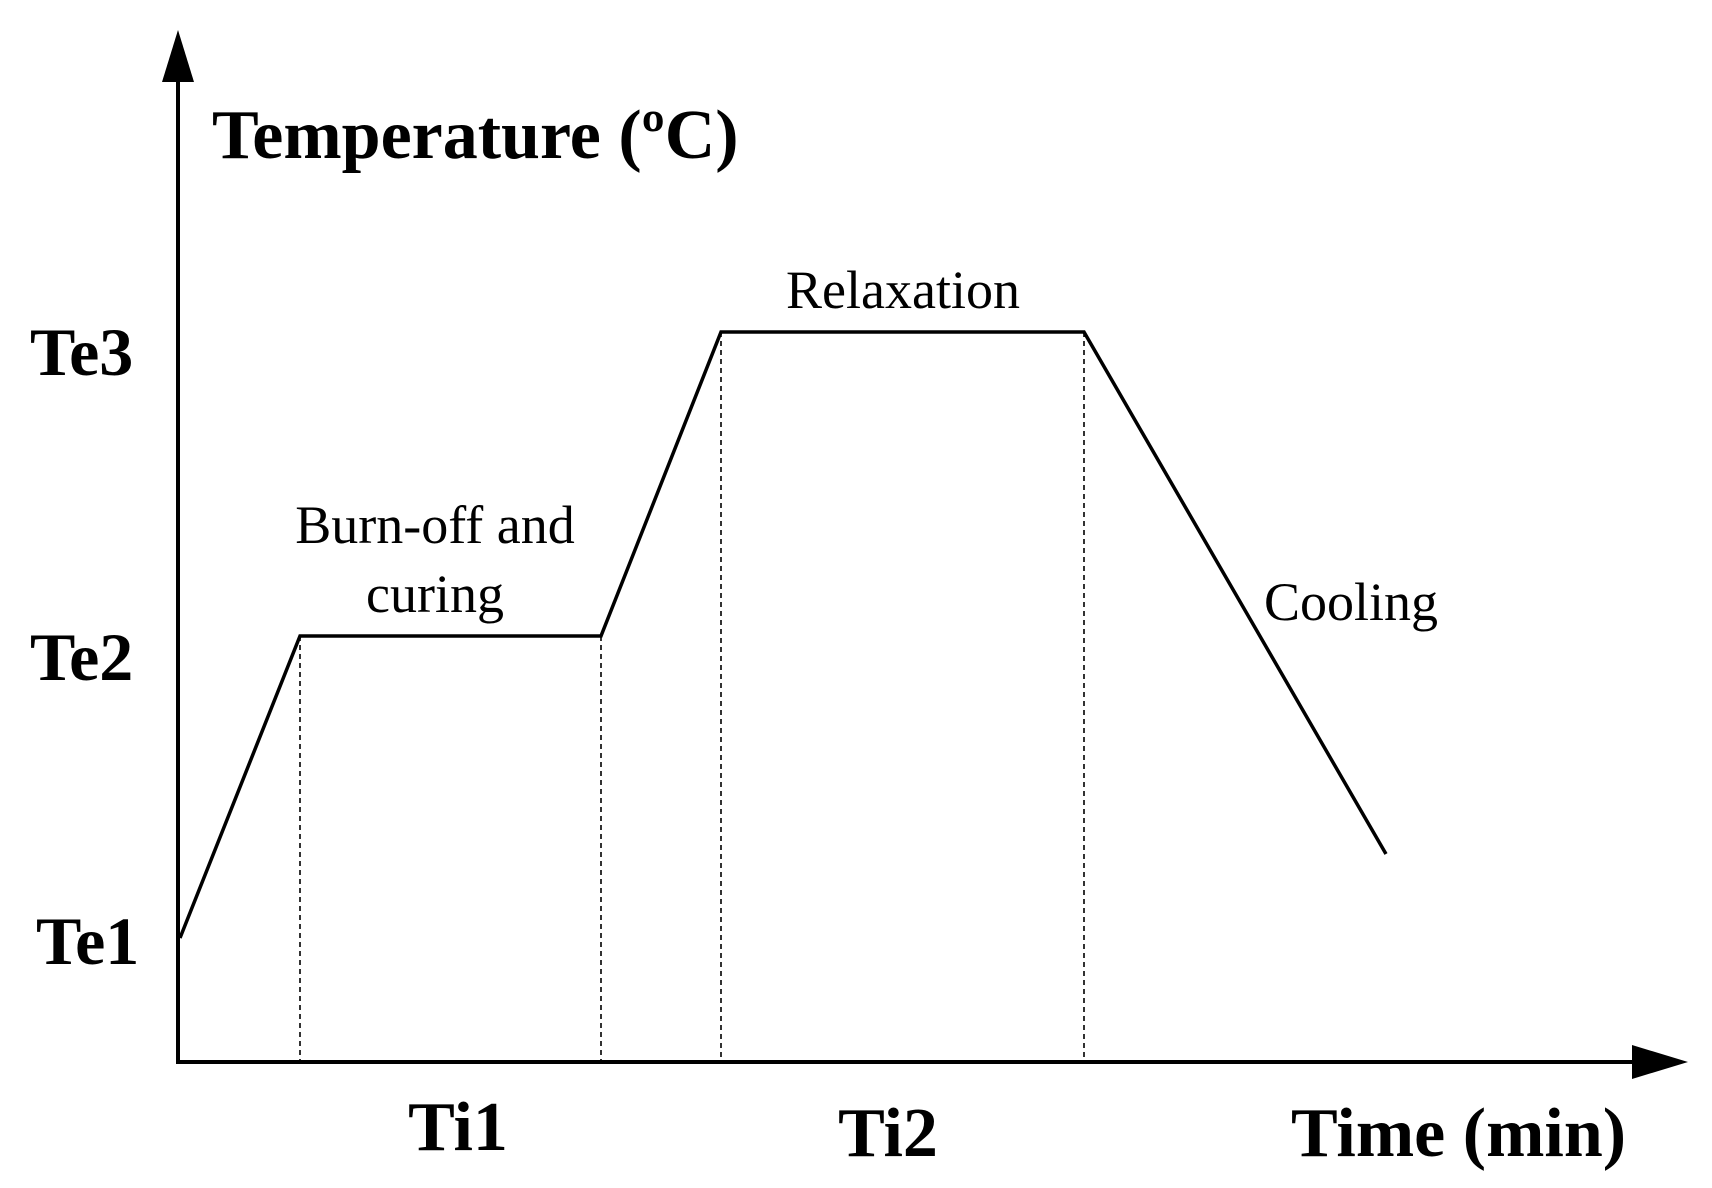  What do you see at coordinates (178, 56) in the screenshot?
I see `y-axis-arrowhead` at bounding box center [178, 56].